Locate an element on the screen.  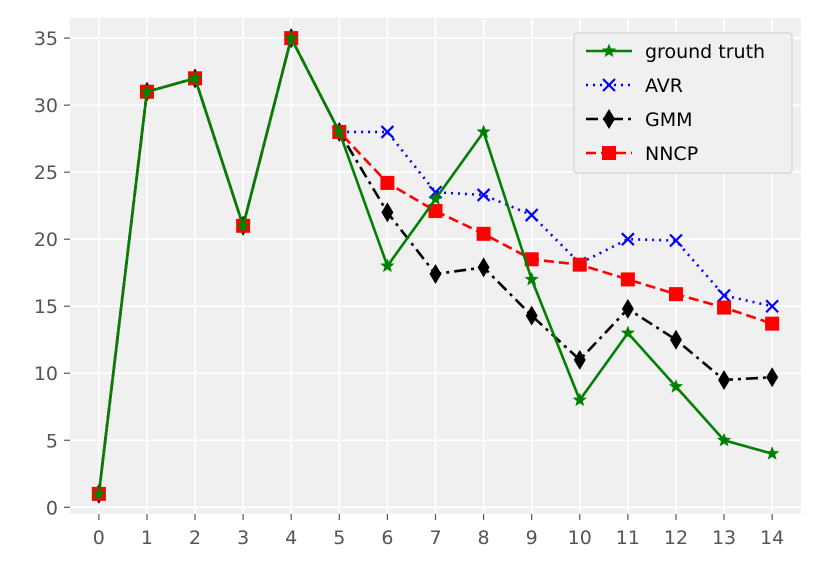
y-tick-label: 5 is located at coordinates (52, 441).